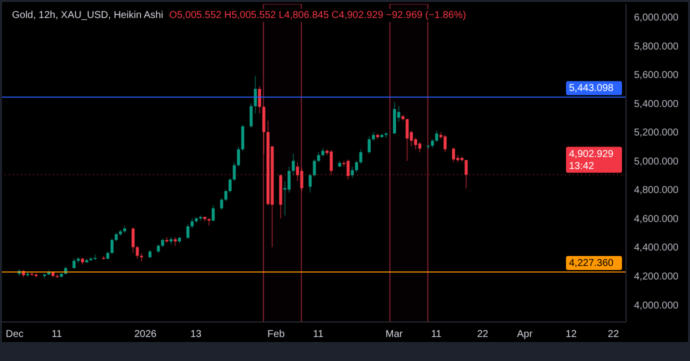 The width and height of the screenshot is (690, 361). I want to click on y-tick-label: 5,200.000, so click(656, 133).